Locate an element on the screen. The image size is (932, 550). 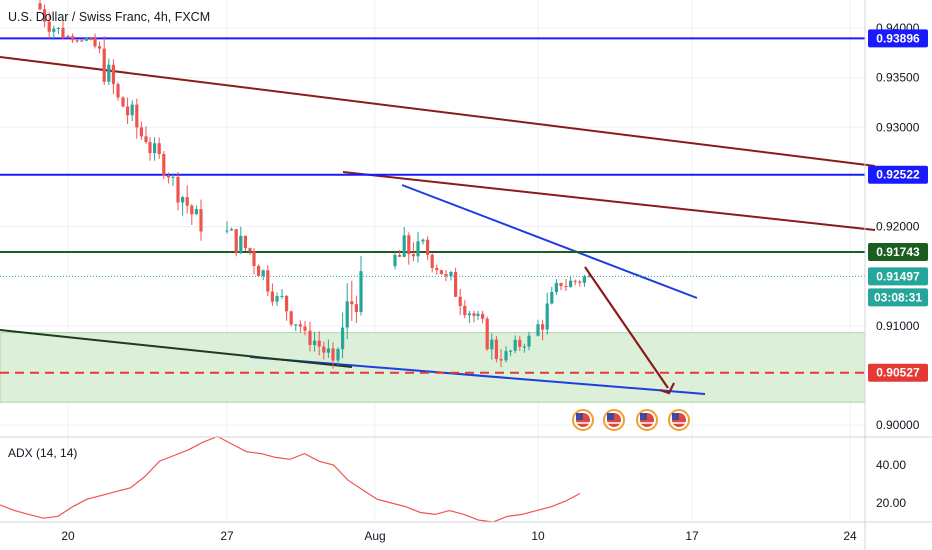
y-tick-label: 0.91000 is located at coordinates (898, 326).